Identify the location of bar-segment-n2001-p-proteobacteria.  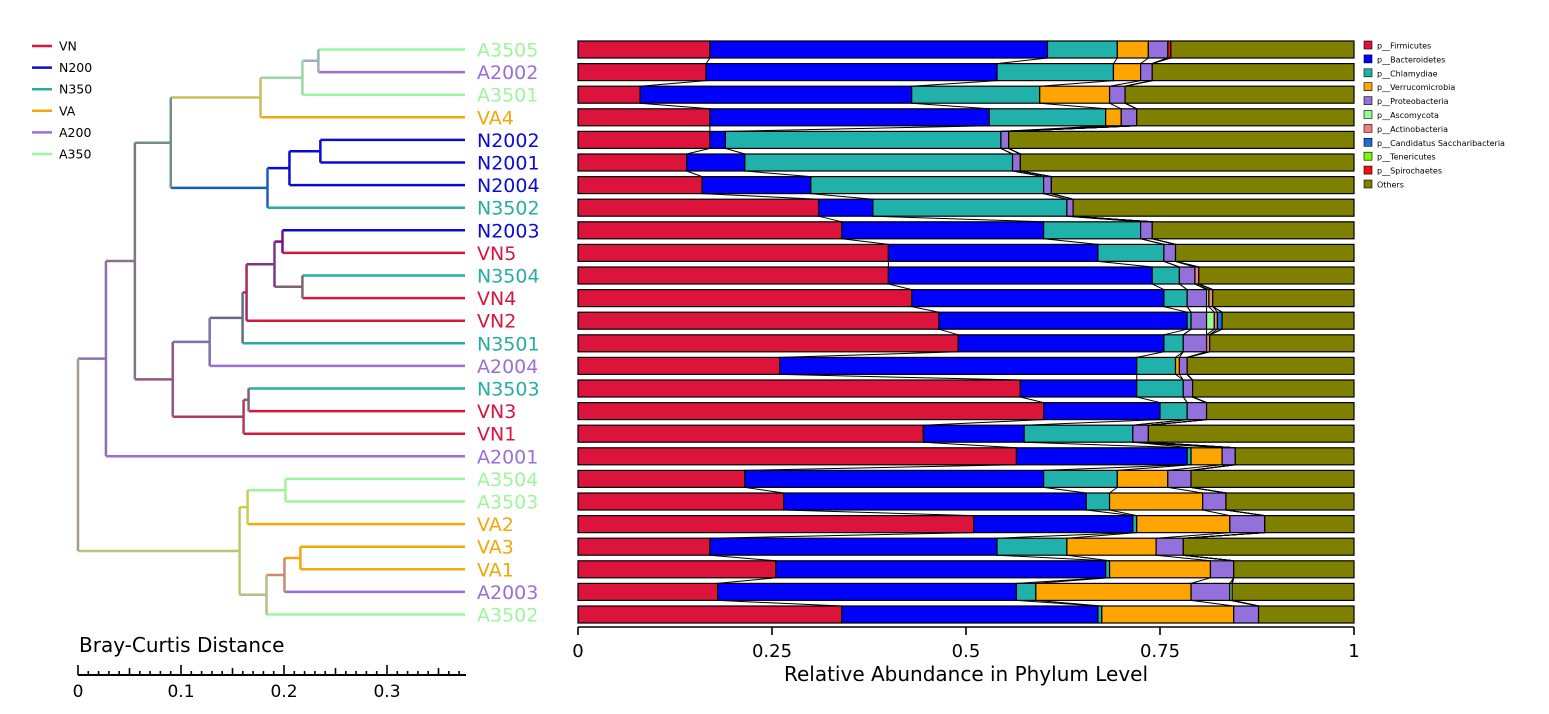
(1016, 162).